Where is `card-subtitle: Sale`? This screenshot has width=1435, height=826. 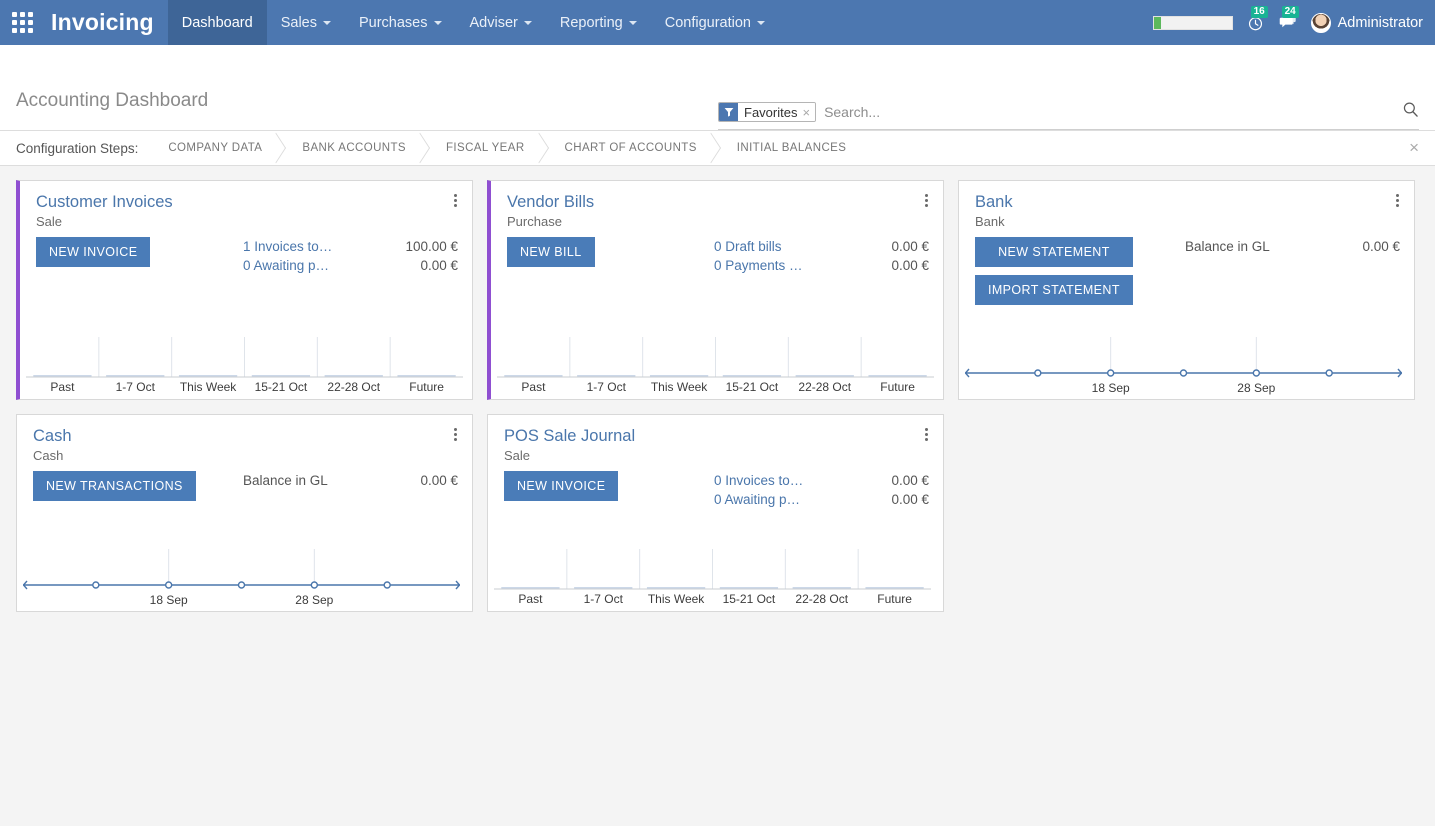
card-subtitle: Sale is located at coordinates (517, 455).